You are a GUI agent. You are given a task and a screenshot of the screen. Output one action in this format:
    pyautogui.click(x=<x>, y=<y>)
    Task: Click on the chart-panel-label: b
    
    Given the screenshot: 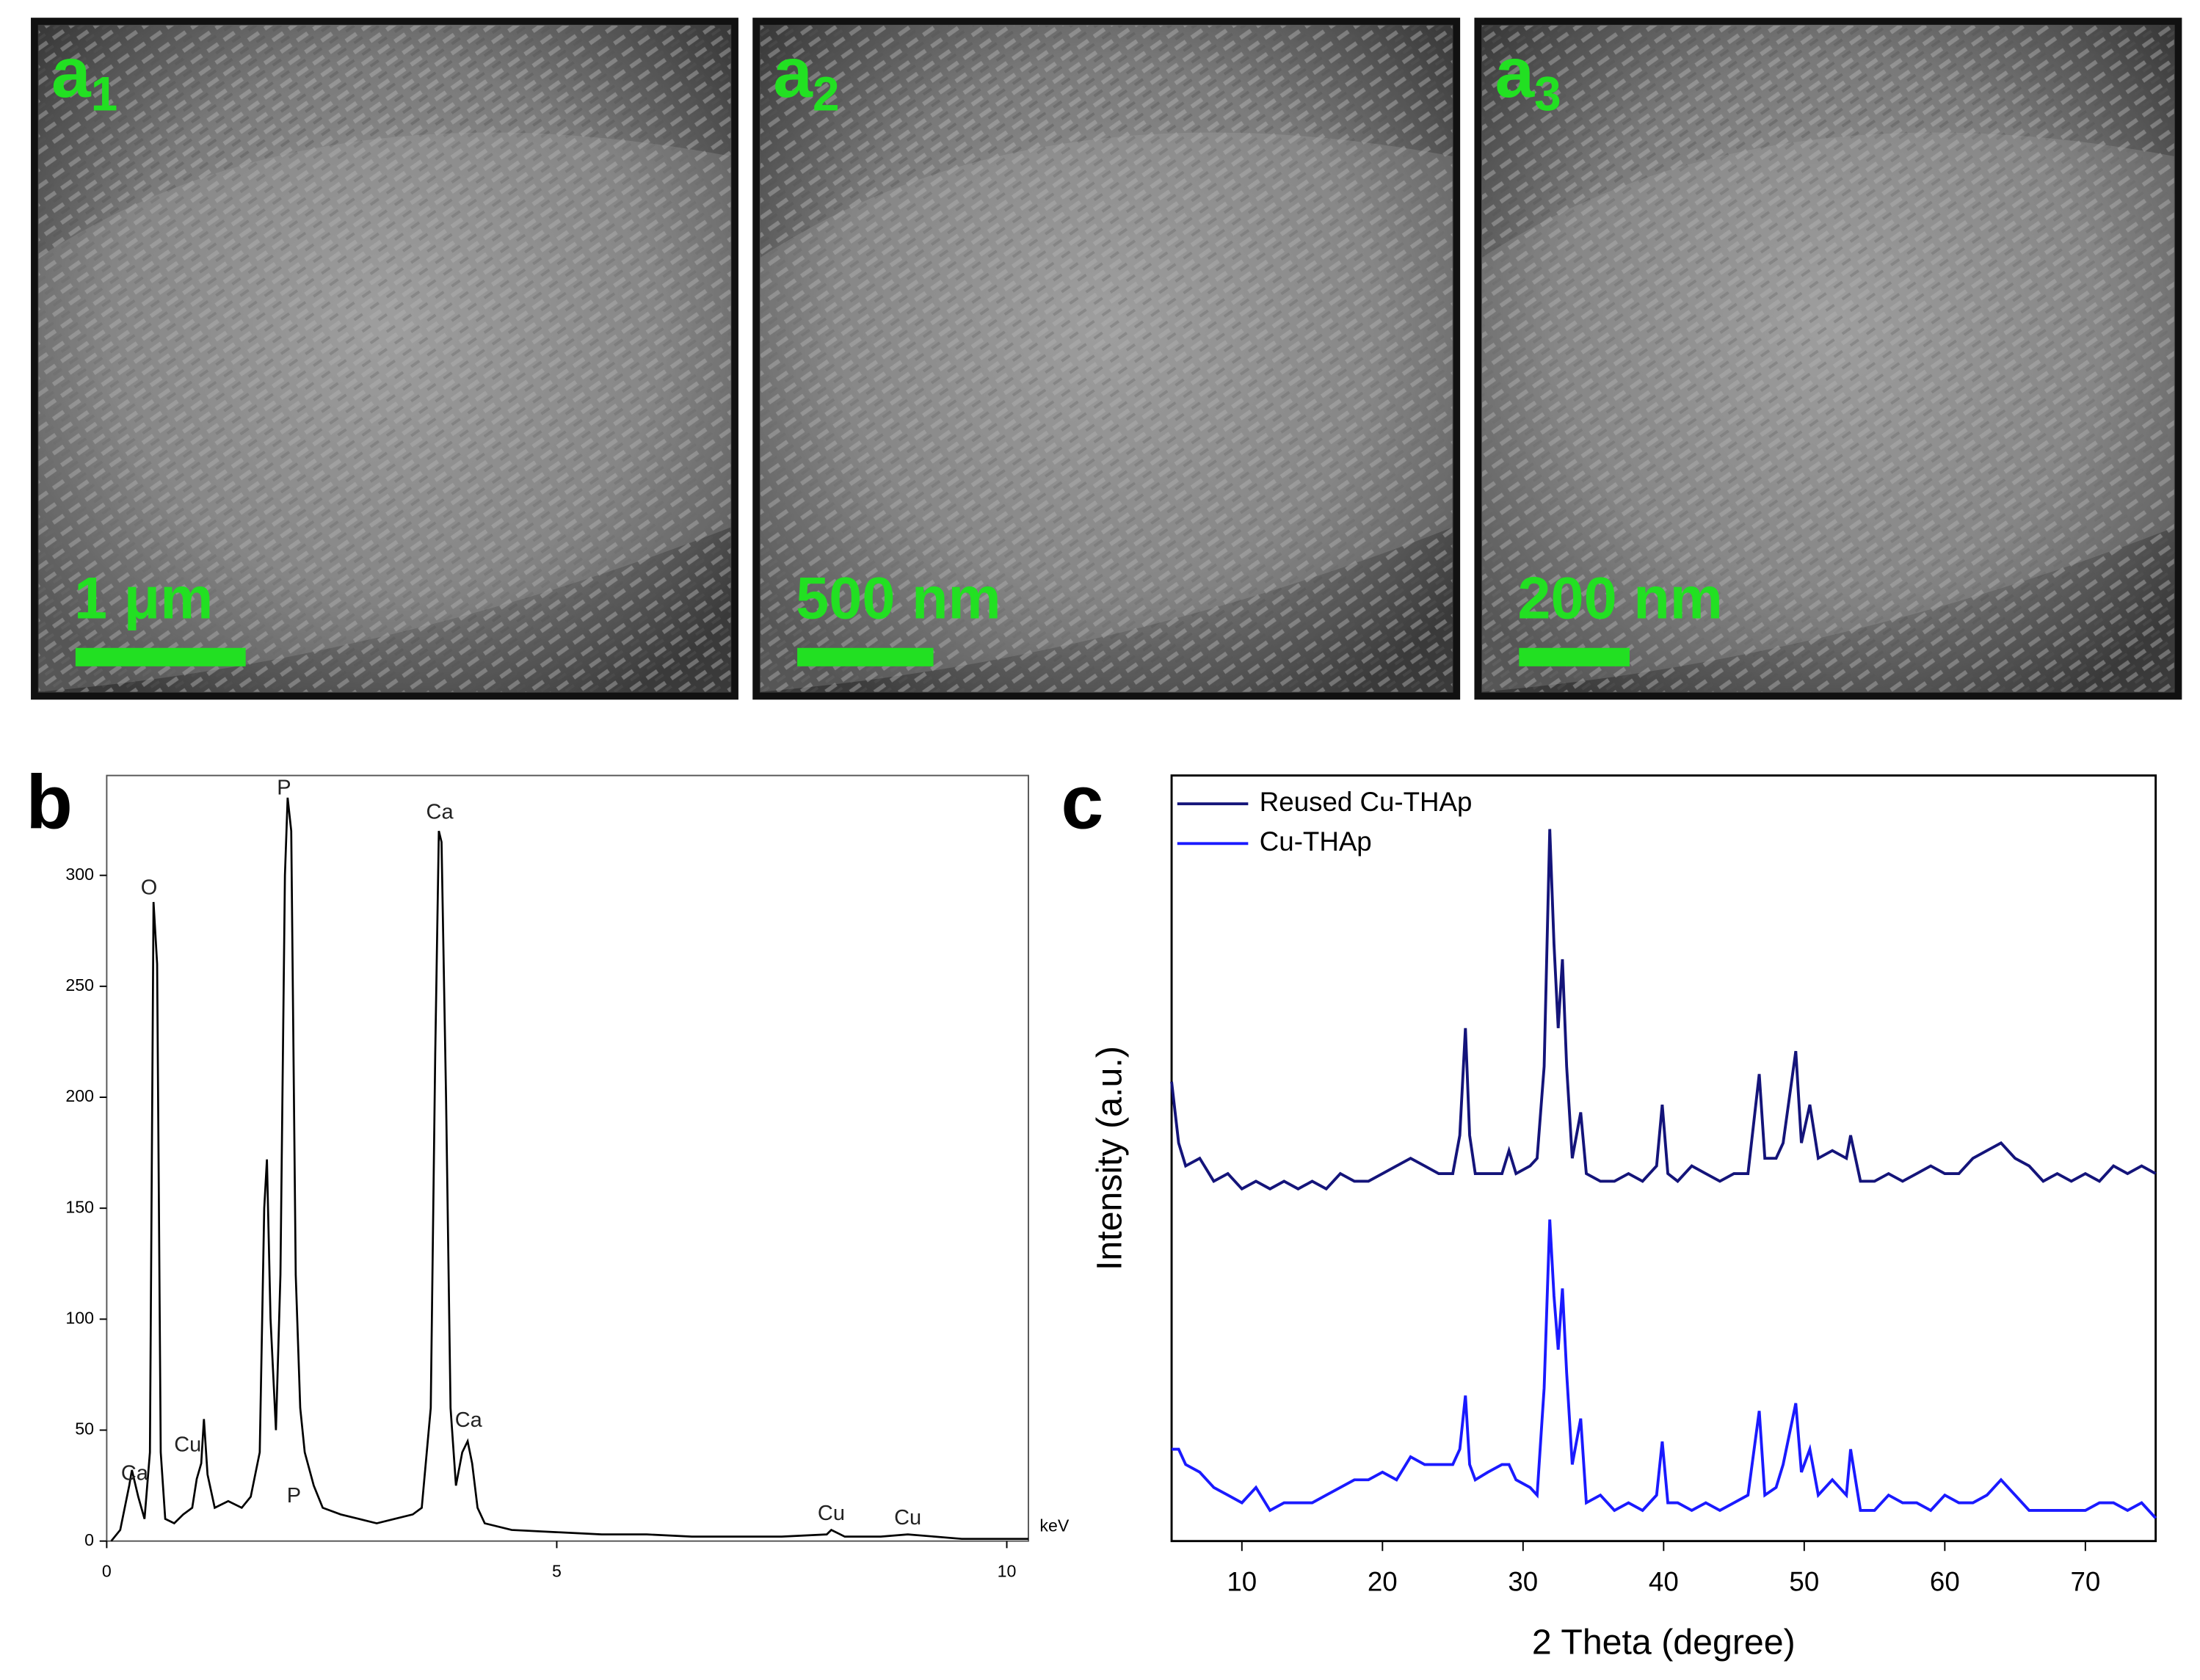 What is the action you would take?
    pyautogui.click(x=49, y=803)
    